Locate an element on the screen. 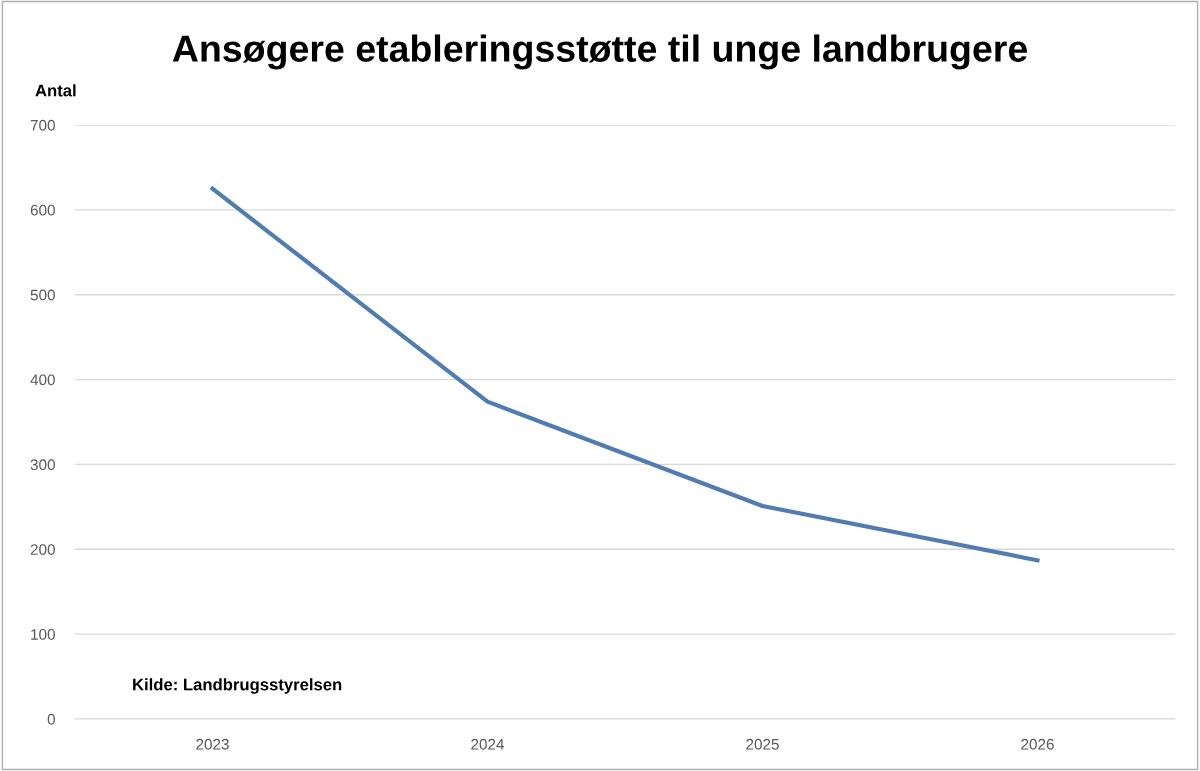 Image resolution: width=1200 pixels, height=771 pixels. y-tick-label: 200 is located at coordinates (42, 549).